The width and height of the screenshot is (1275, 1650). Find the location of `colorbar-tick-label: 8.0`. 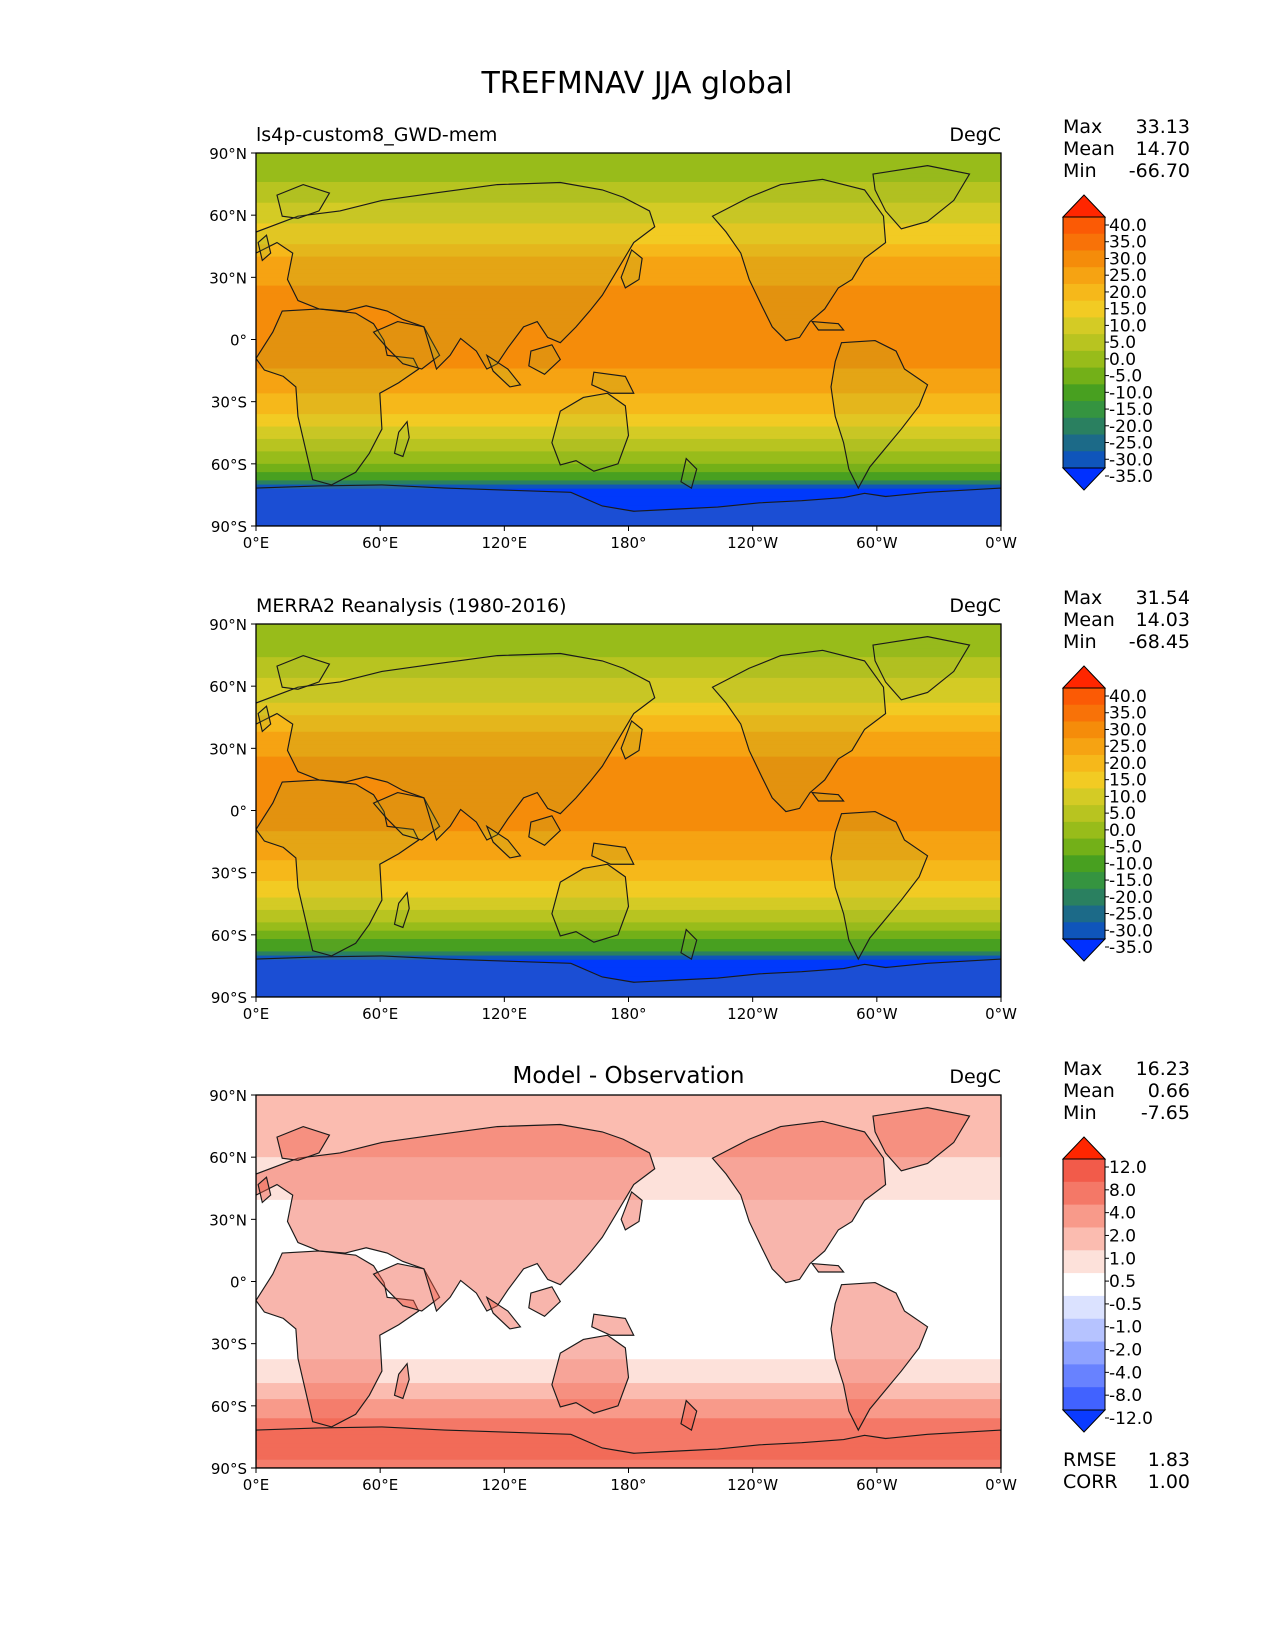

colorbar-tick-label: 8.0 is located at coordinates (1122, 1191).